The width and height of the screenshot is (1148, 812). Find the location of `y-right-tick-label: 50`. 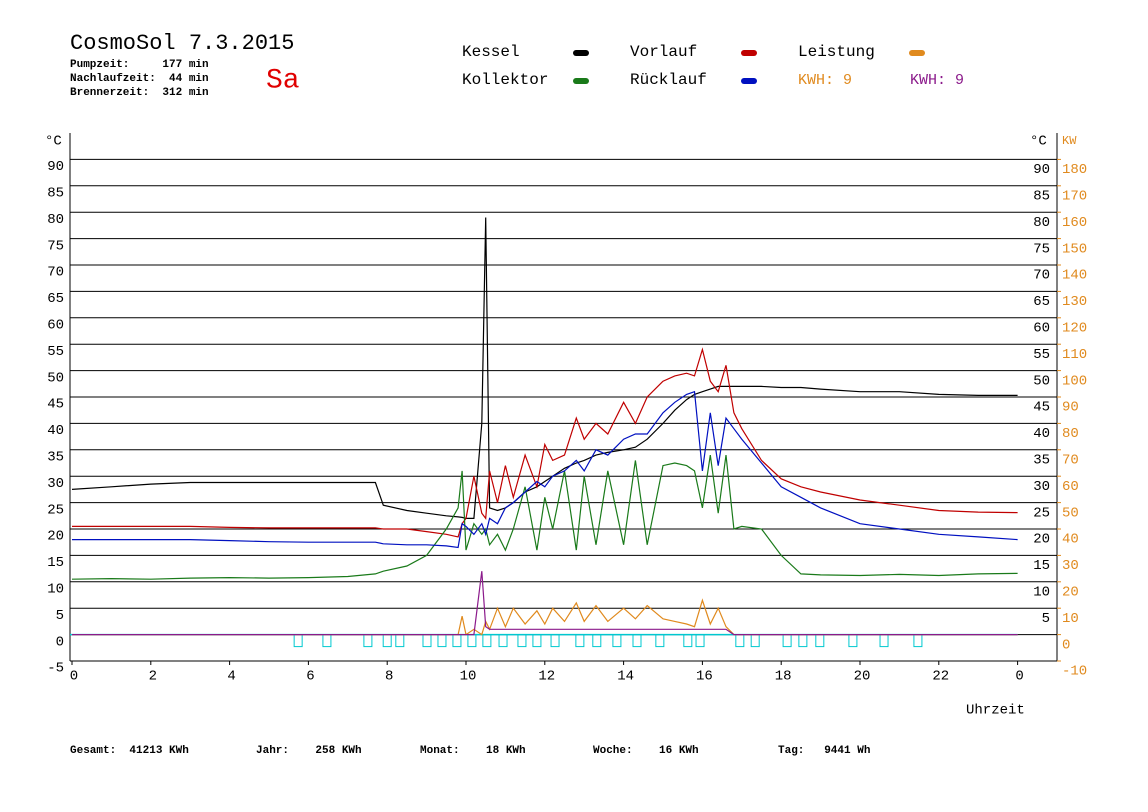

y-right-tick-label: 50 is located at coordinates (1041, 381).